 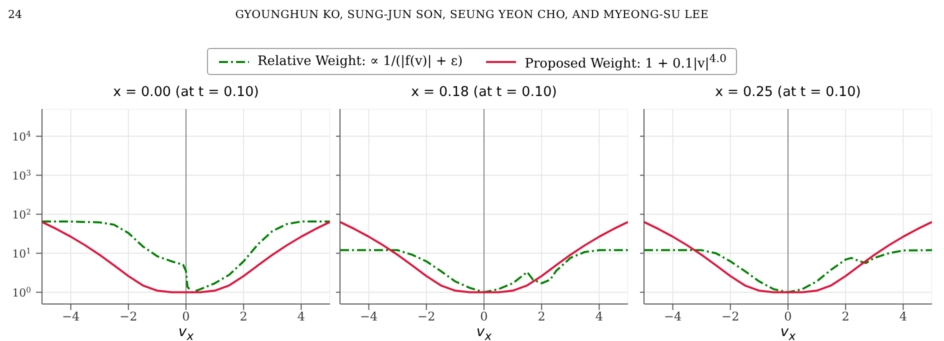 I want to click on chart-title: x = 0.00 (at t = 0.10), so click(x=186, y=92).